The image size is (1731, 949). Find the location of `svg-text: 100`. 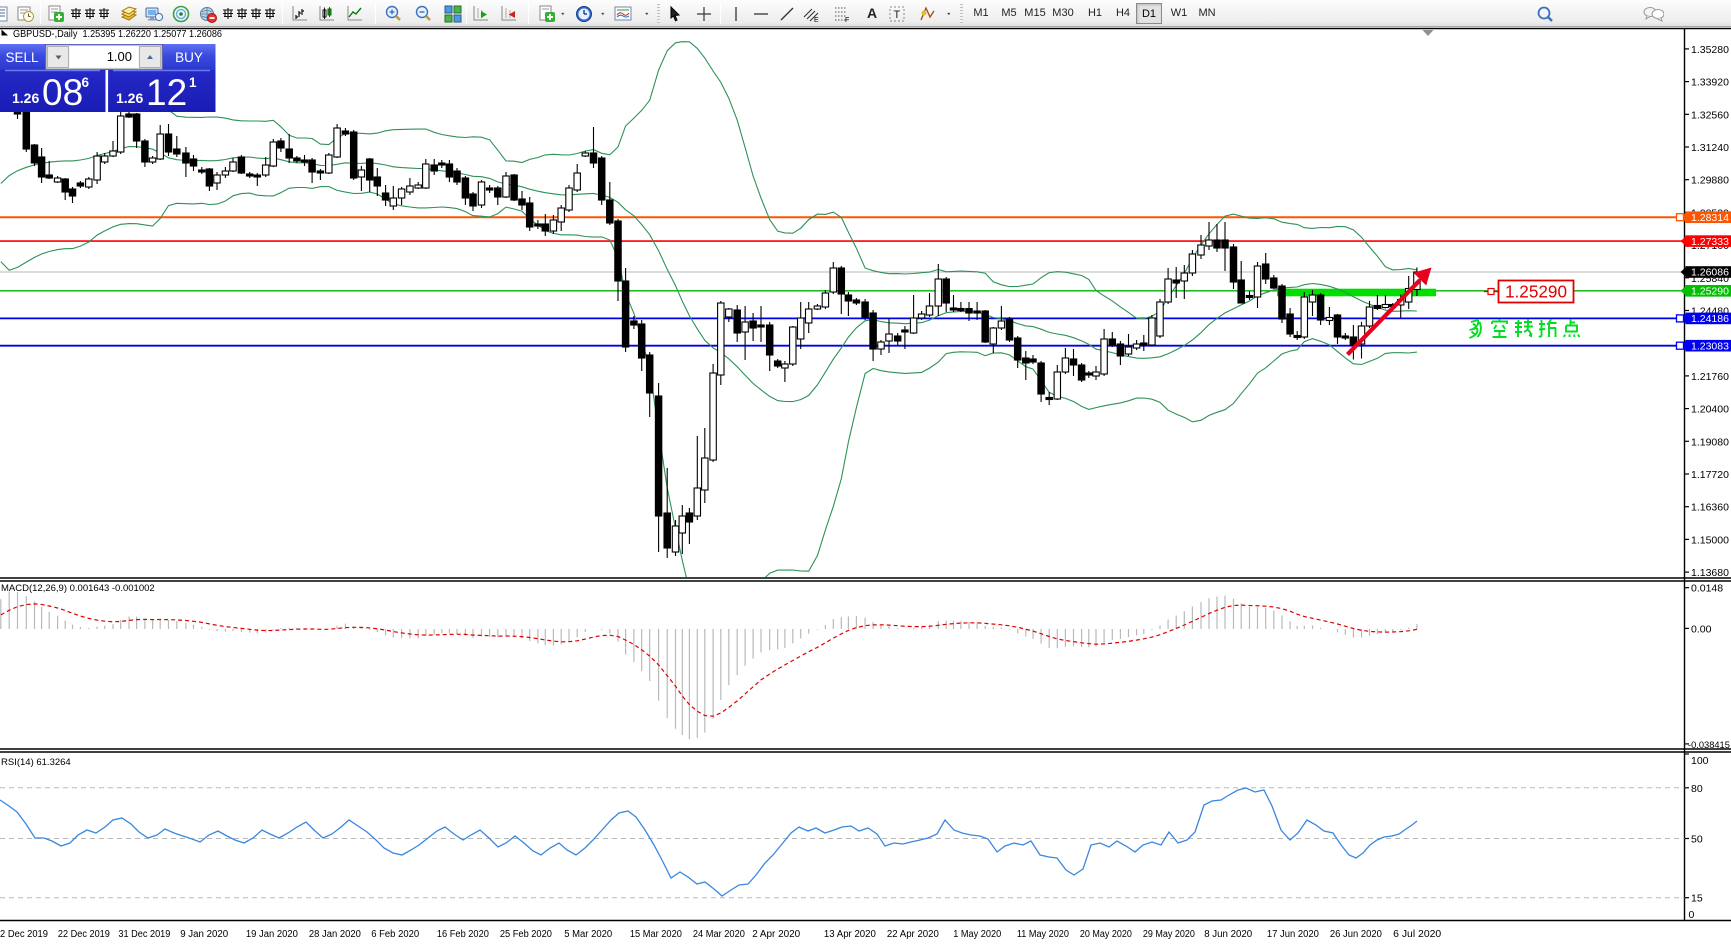

svg-text: 100 is located at coordinates (1700, 761).